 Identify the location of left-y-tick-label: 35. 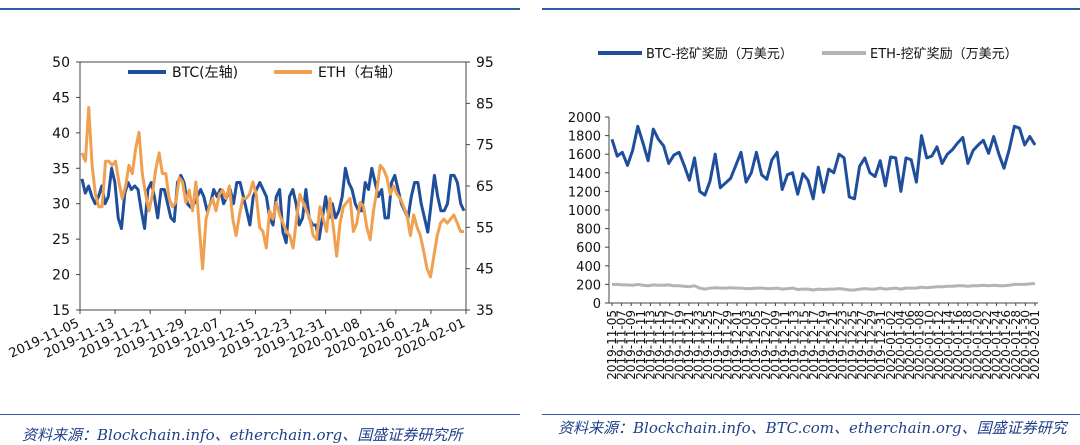
(61, 169).